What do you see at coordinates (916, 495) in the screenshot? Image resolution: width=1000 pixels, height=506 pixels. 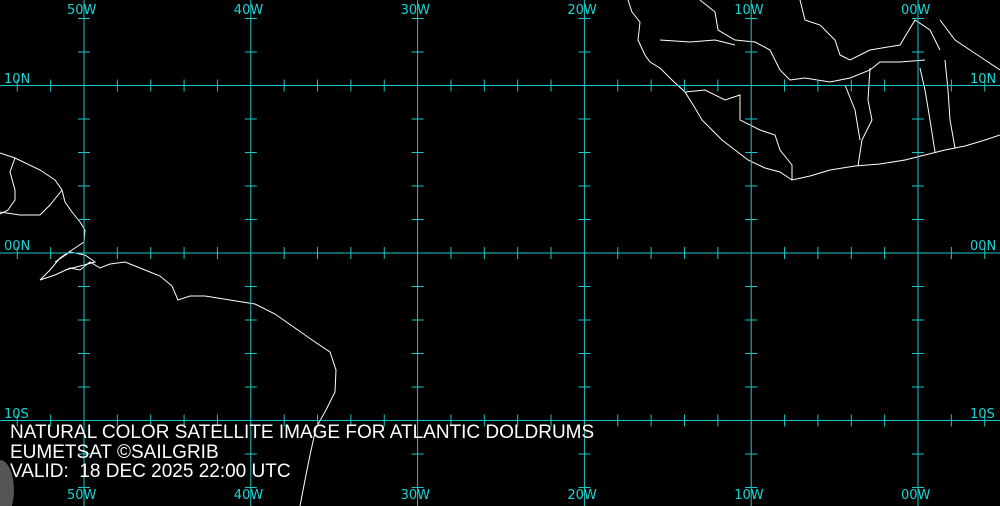 I see `longitude-label-bottom: 00W` at bounding box center [916, 495].